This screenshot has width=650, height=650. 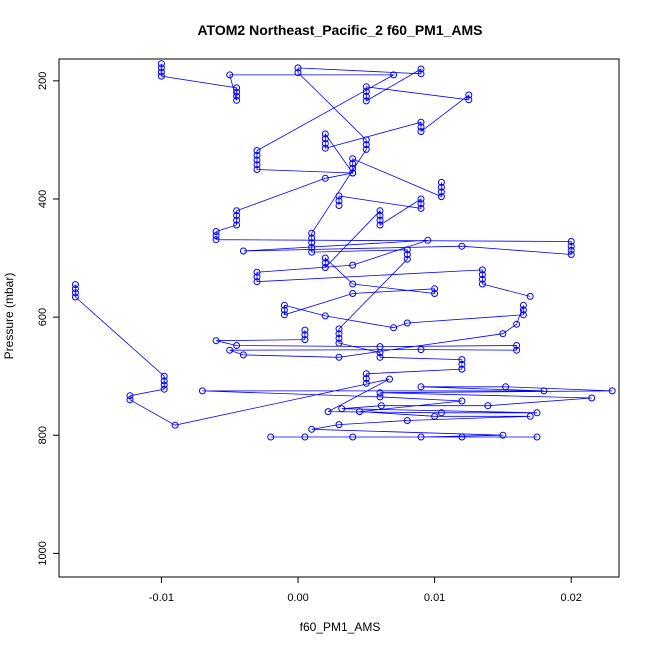 I want to click on y-tick-label: 800, so click(x=43, y=435).